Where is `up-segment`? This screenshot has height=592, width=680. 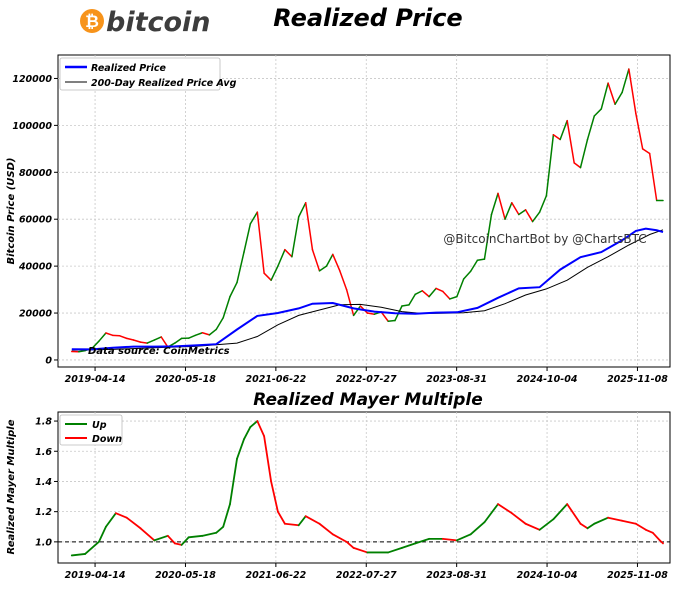 up-segment is located at coordinates (391, 321).